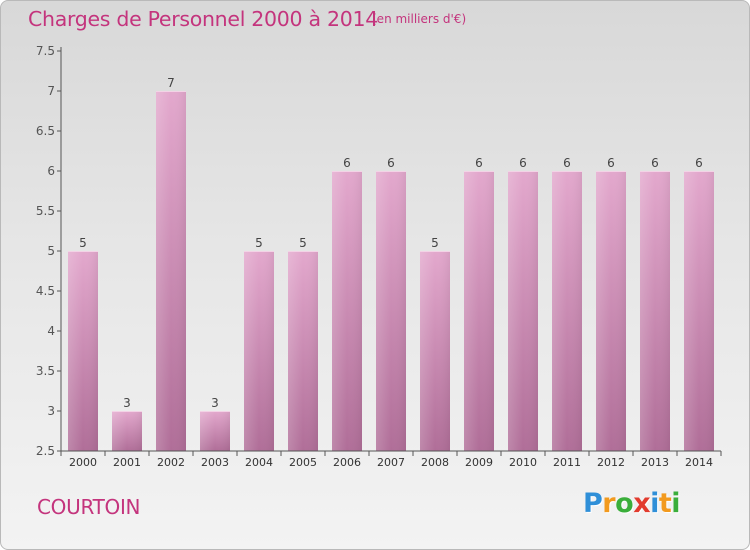  Describe the element at coordinates (699, 462) in the screenshot. I see `x-tick-label: 2014` at that location.